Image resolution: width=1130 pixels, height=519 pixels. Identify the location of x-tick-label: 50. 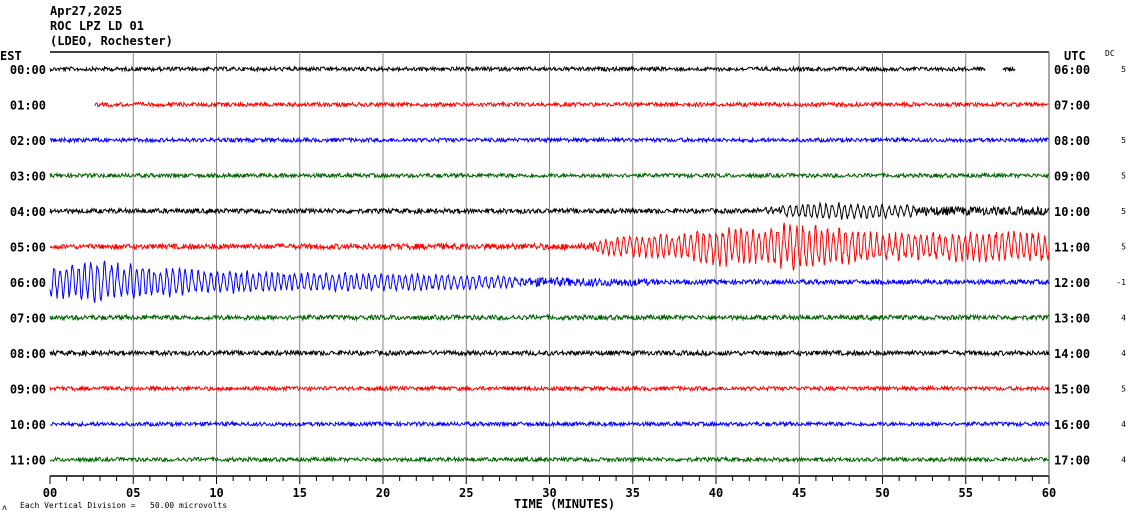
(882, 493).